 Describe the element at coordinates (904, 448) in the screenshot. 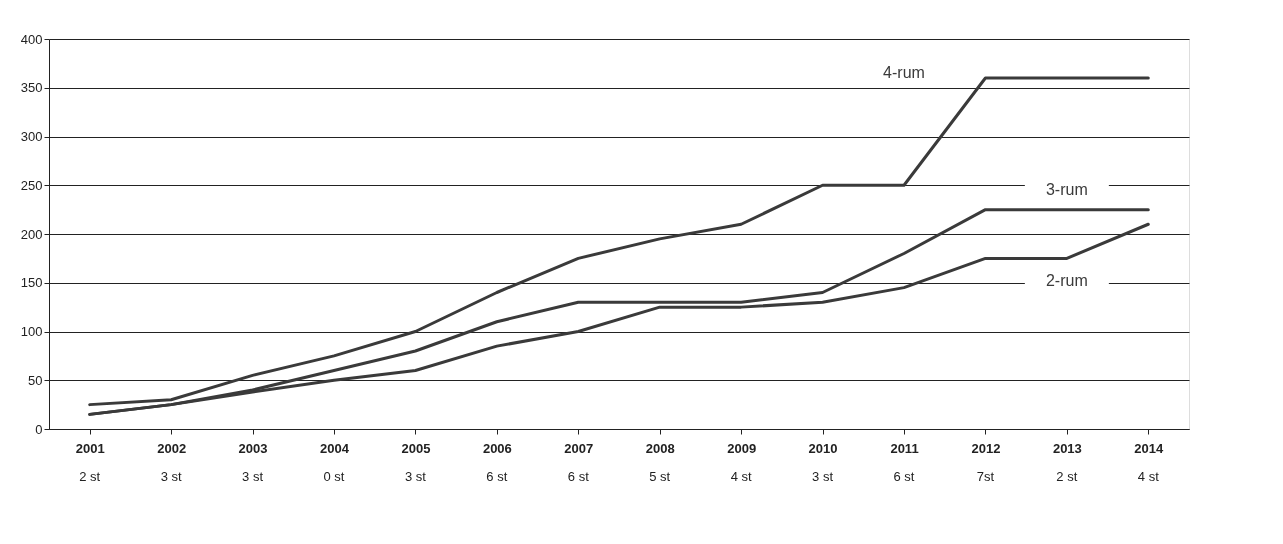

I see `x-tick-label: 2011` at that location.